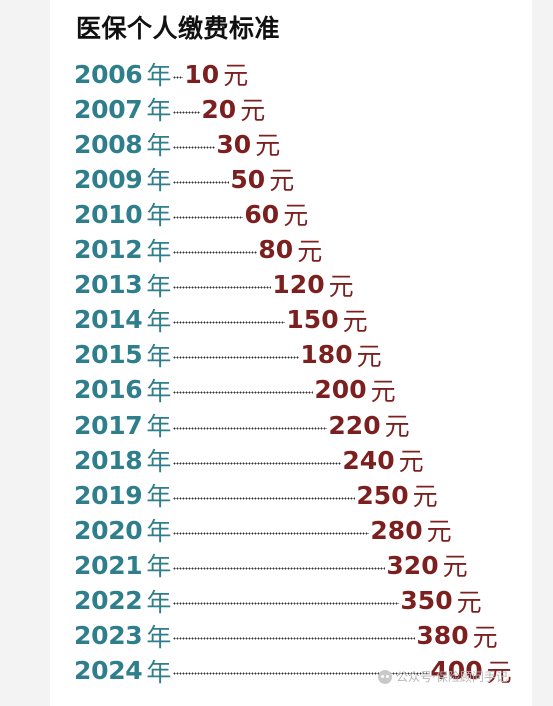  Describe the element at coordinates (108, 495) in the screenshot. I see `year-value: 2019` at that location.